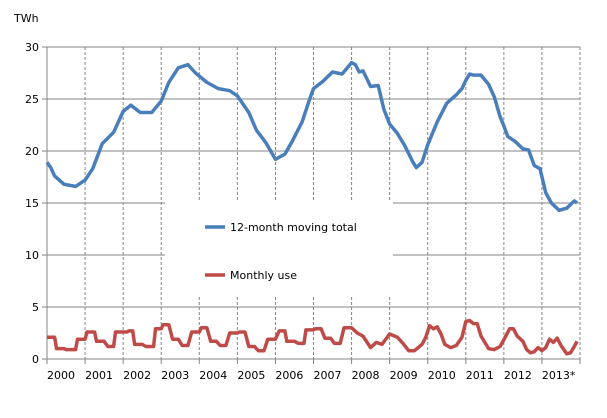 This screenshot has width=607, height=418. Describe the element at coordinates (32, 99) in the screenshot. I see `y-tick-label: 25` at that location.